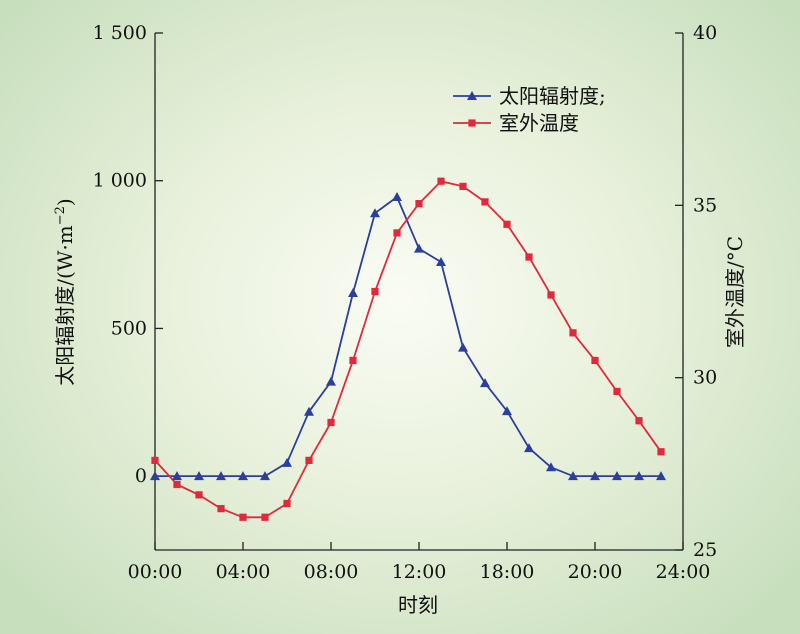  Describe the element at coordinates (705, 33) in the screenshot. I see `right-y-tick-label: 40` at that location.